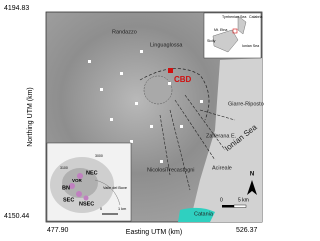  I want to click on inset-label: Mt. Etna, so click(220, 30).